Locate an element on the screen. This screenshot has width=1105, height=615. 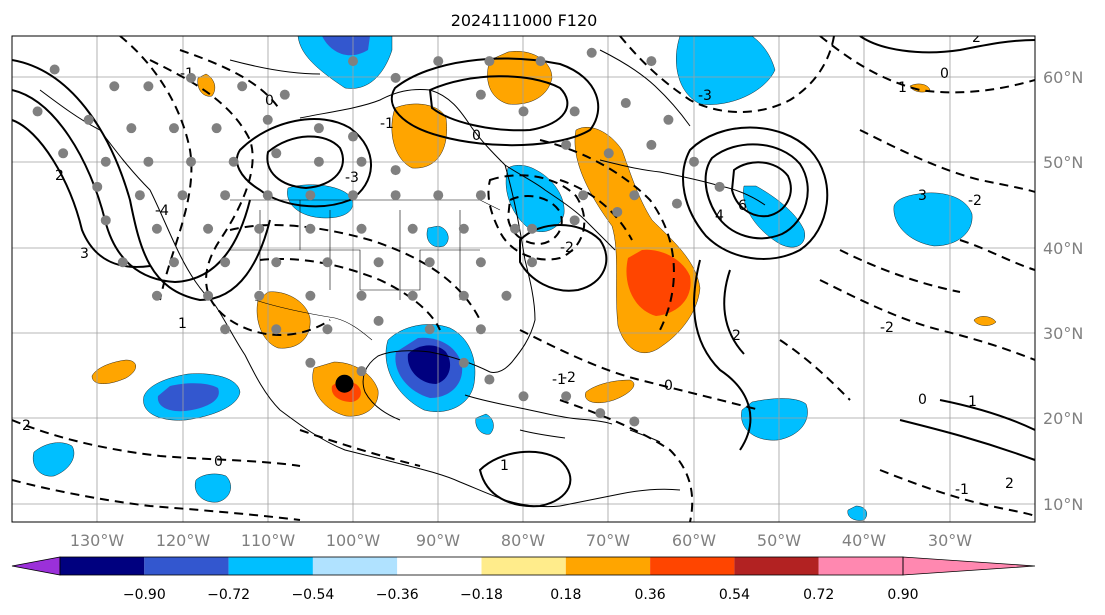
map-title: 2024111000 F120 is located at coordinates (524, 20).